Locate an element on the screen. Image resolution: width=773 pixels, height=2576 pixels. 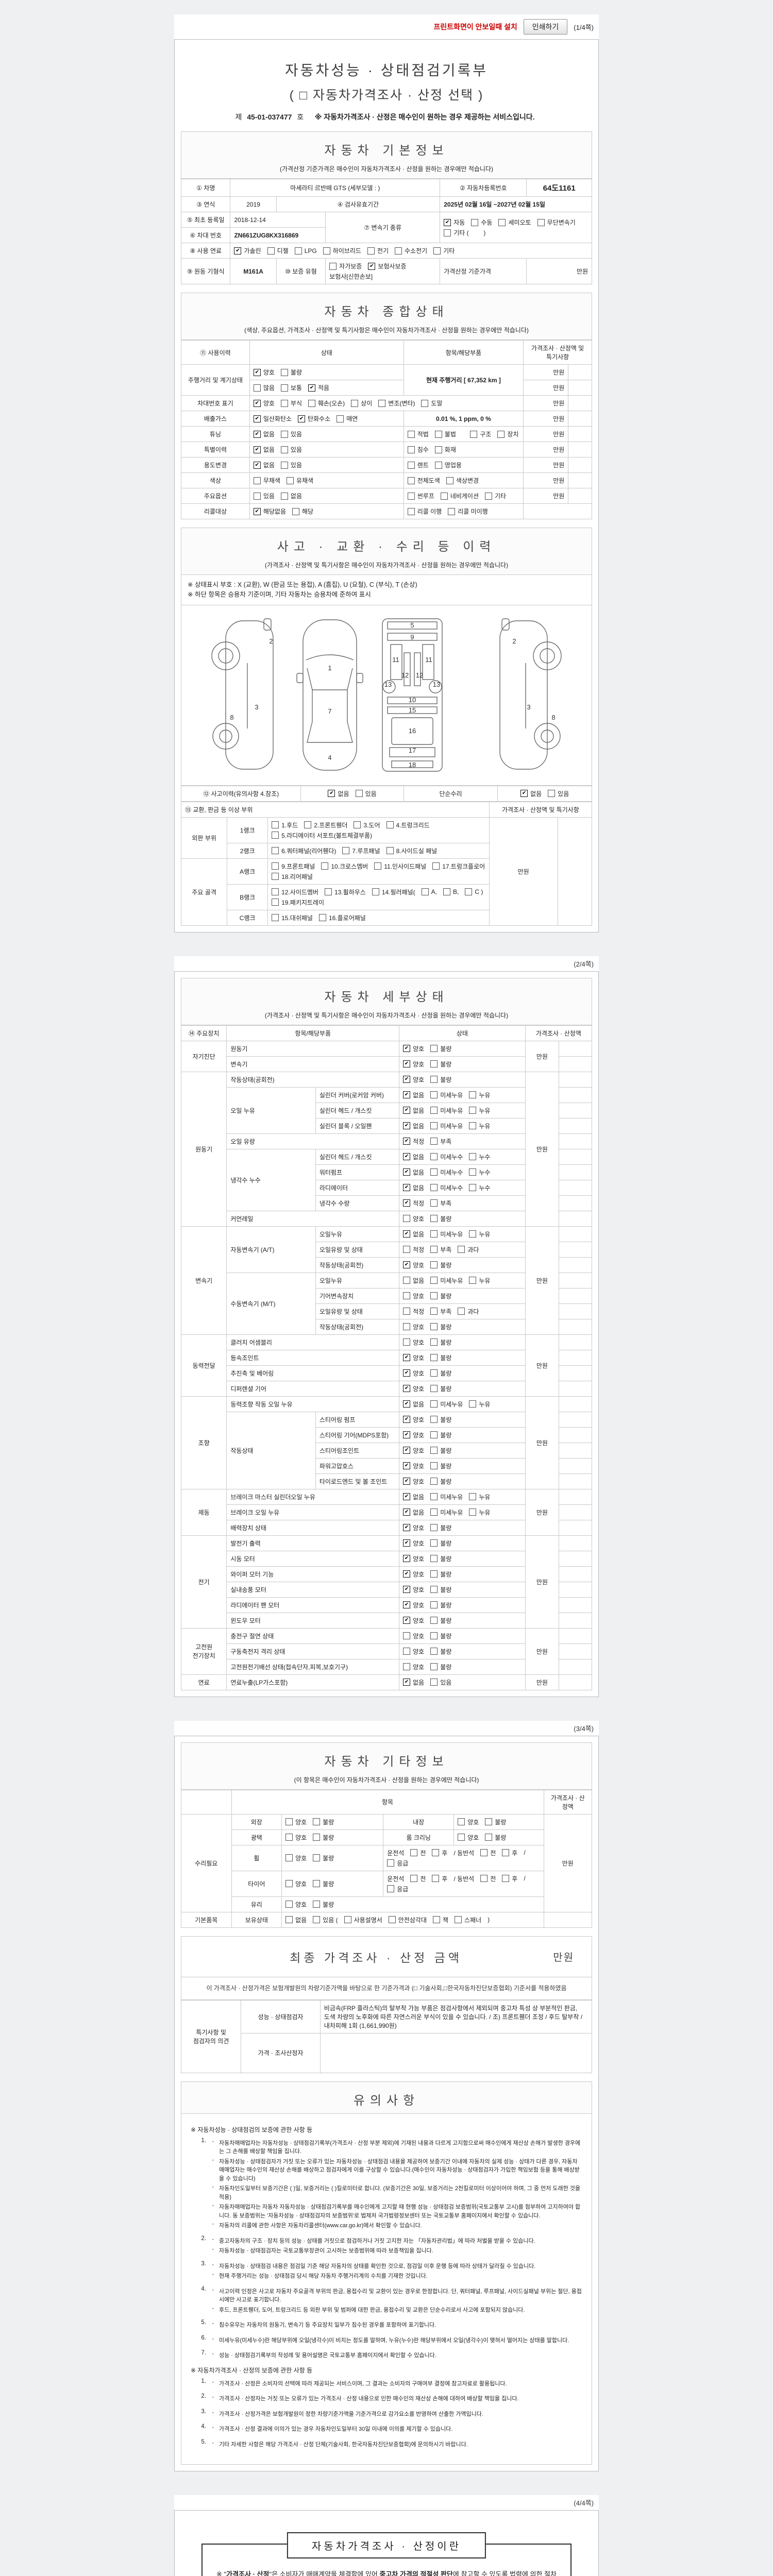
checkbox-18.리어패널: 18.리어패널 is located at coordinates (292, 876).